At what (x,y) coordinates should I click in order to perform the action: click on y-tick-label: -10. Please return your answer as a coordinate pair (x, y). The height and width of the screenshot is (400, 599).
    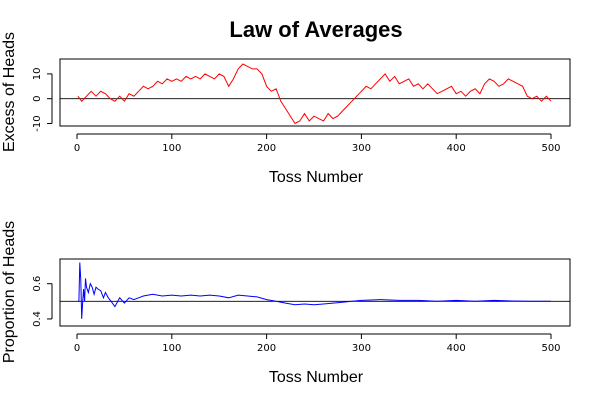
    Looking at the image, I should click on (37, 123).